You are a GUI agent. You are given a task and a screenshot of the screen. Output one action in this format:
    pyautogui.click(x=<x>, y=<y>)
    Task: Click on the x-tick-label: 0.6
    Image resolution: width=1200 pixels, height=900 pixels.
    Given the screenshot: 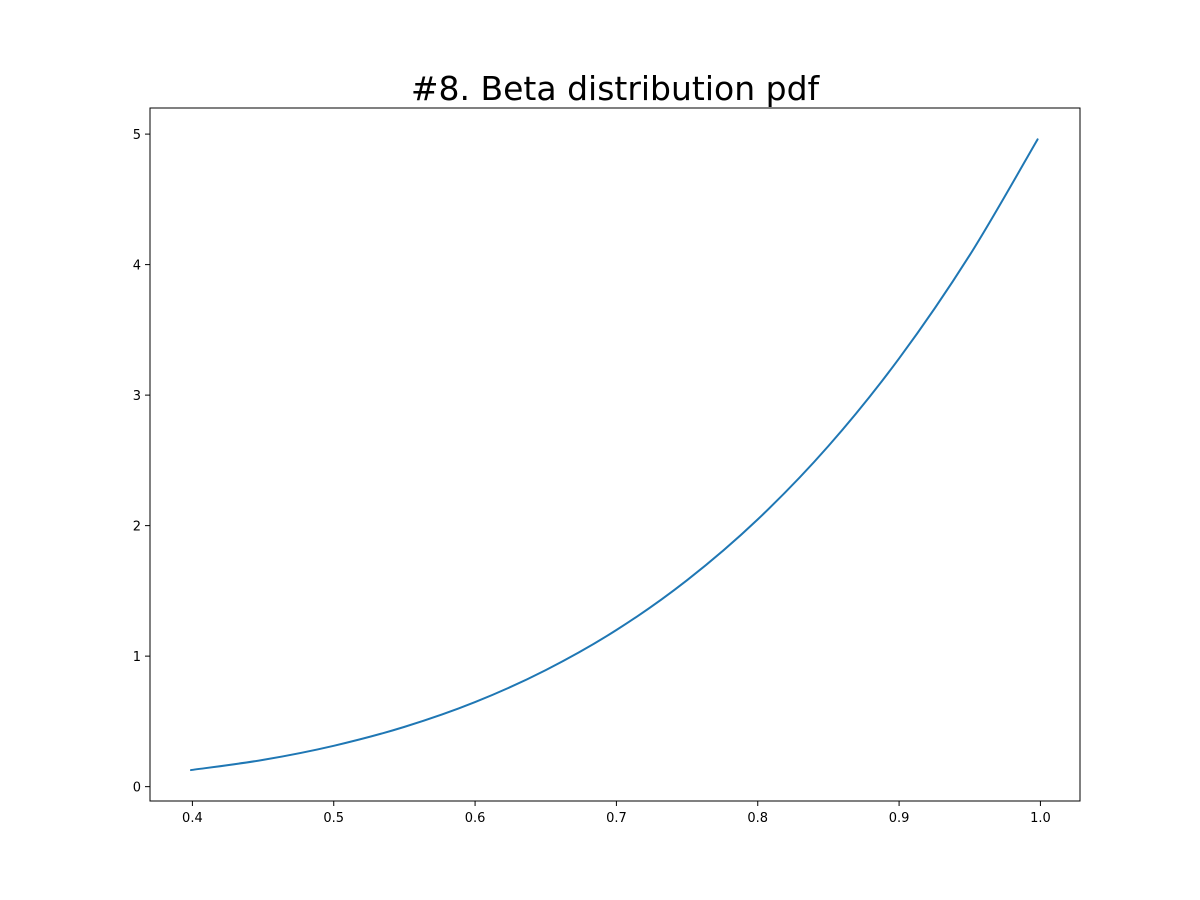 What is the action you would take?
    pyautogui.click(x=475, y=818)
    